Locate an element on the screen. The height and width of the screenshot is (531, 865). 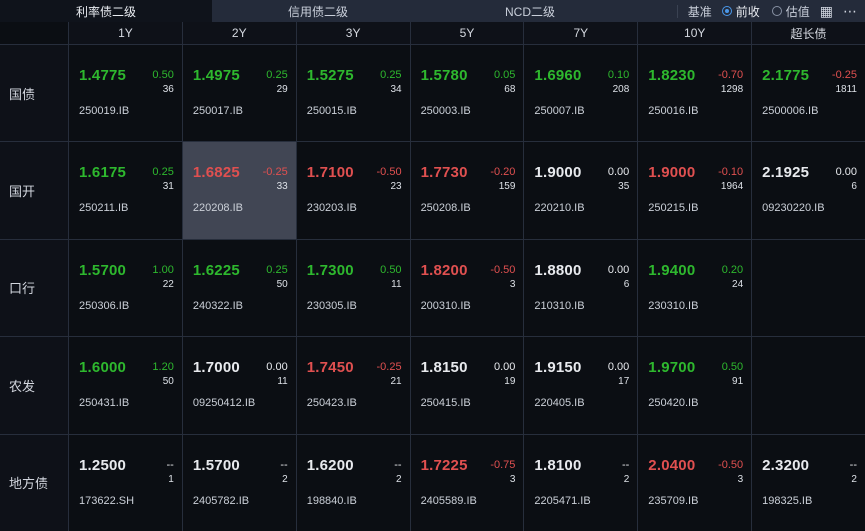
column-header-10Y: 10Y is located at coordinates (695, 33).